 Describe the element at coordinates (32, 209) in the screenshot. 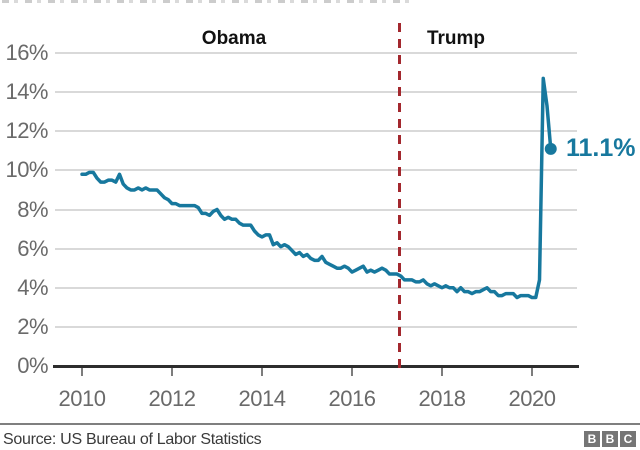

I see `y-axis-label: 8%` at that location.